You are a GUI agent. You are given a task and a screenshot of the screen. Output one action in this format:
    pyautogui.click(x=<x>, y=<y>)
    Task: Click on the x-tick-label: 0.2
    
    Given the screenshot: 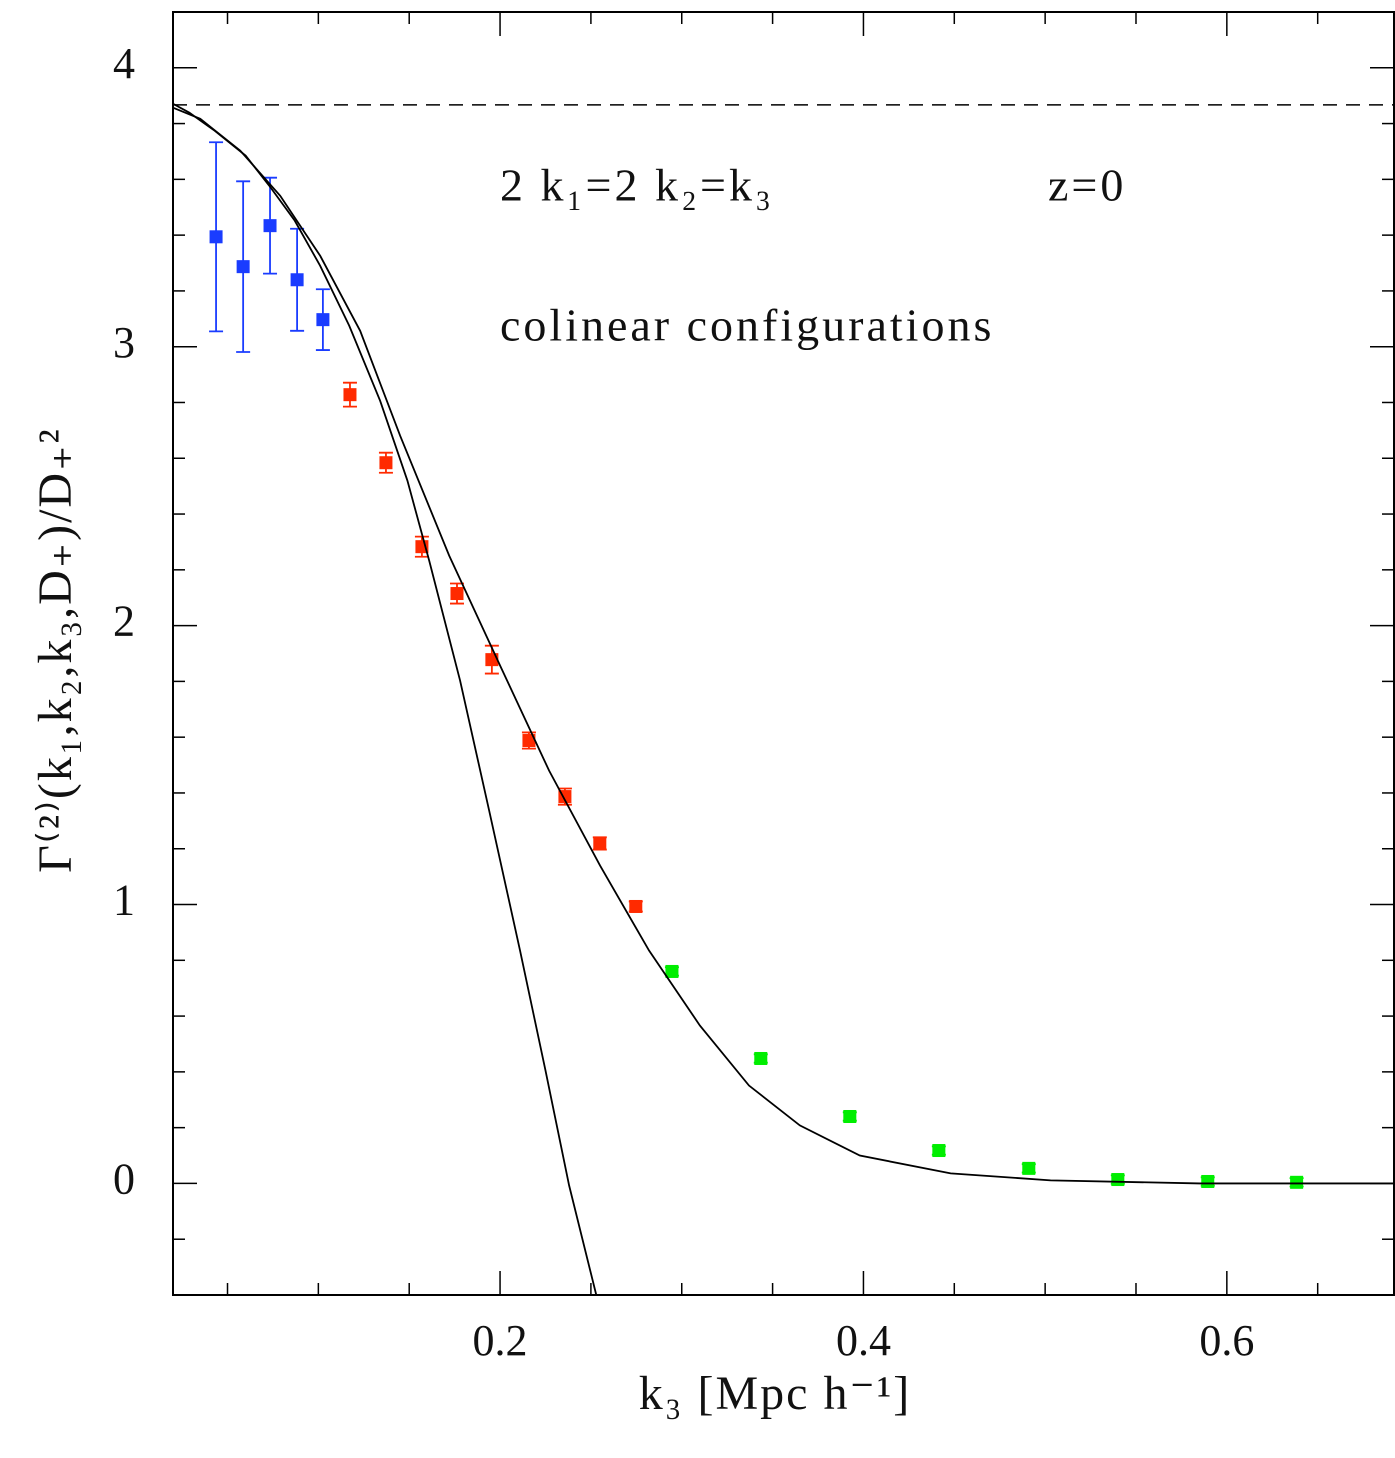 What is the action you would take?
    pyautogui.click(x=500, y=1340)
    